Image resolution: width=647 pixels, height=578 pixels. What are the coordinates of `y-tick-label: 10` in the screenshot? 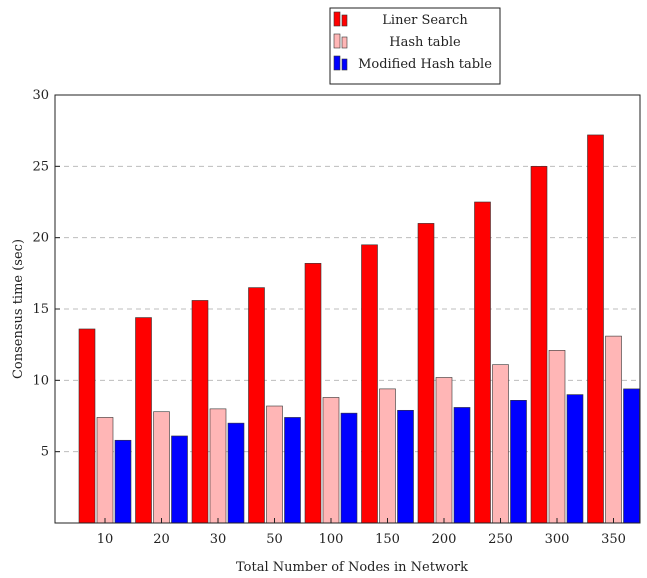 It's located at (40, 380).